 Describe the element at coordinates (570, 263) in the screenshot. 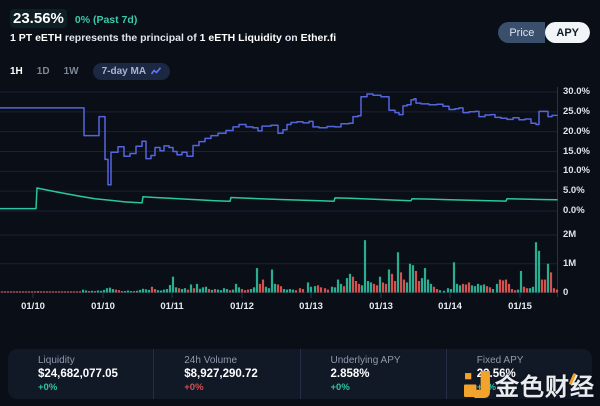

I see `y-axis-volume-label: 1M` at that location.